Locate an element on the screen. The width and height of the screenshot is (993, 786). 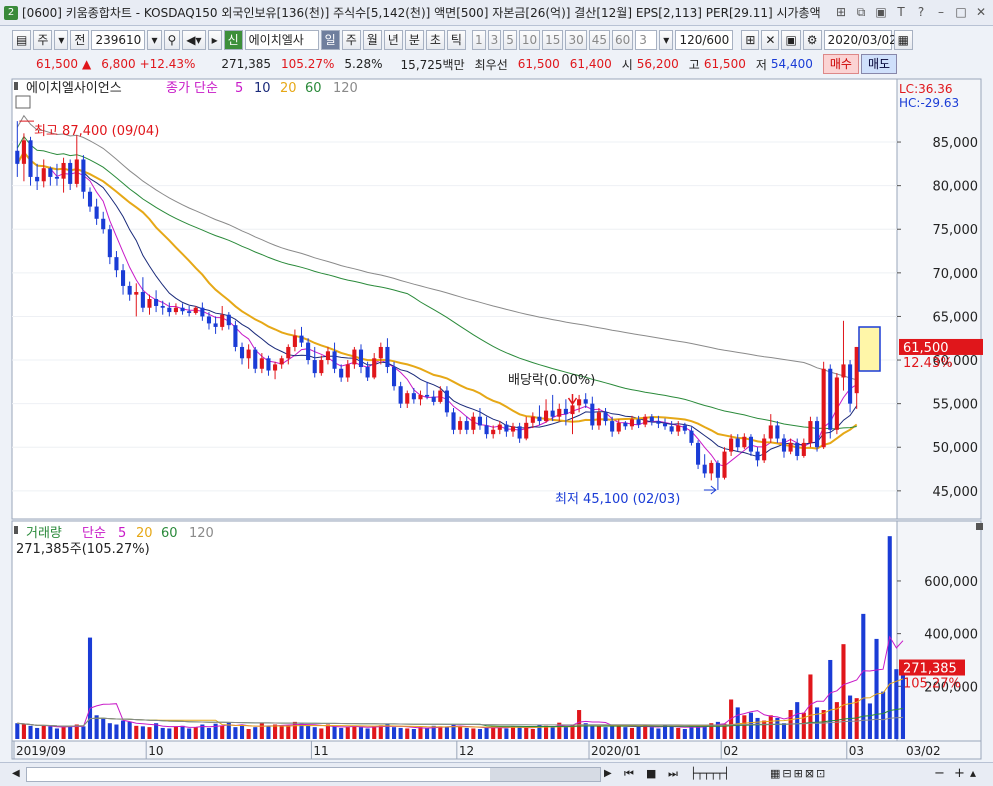
price-tick-label: 50,000 is located at coordinates (956, 448).